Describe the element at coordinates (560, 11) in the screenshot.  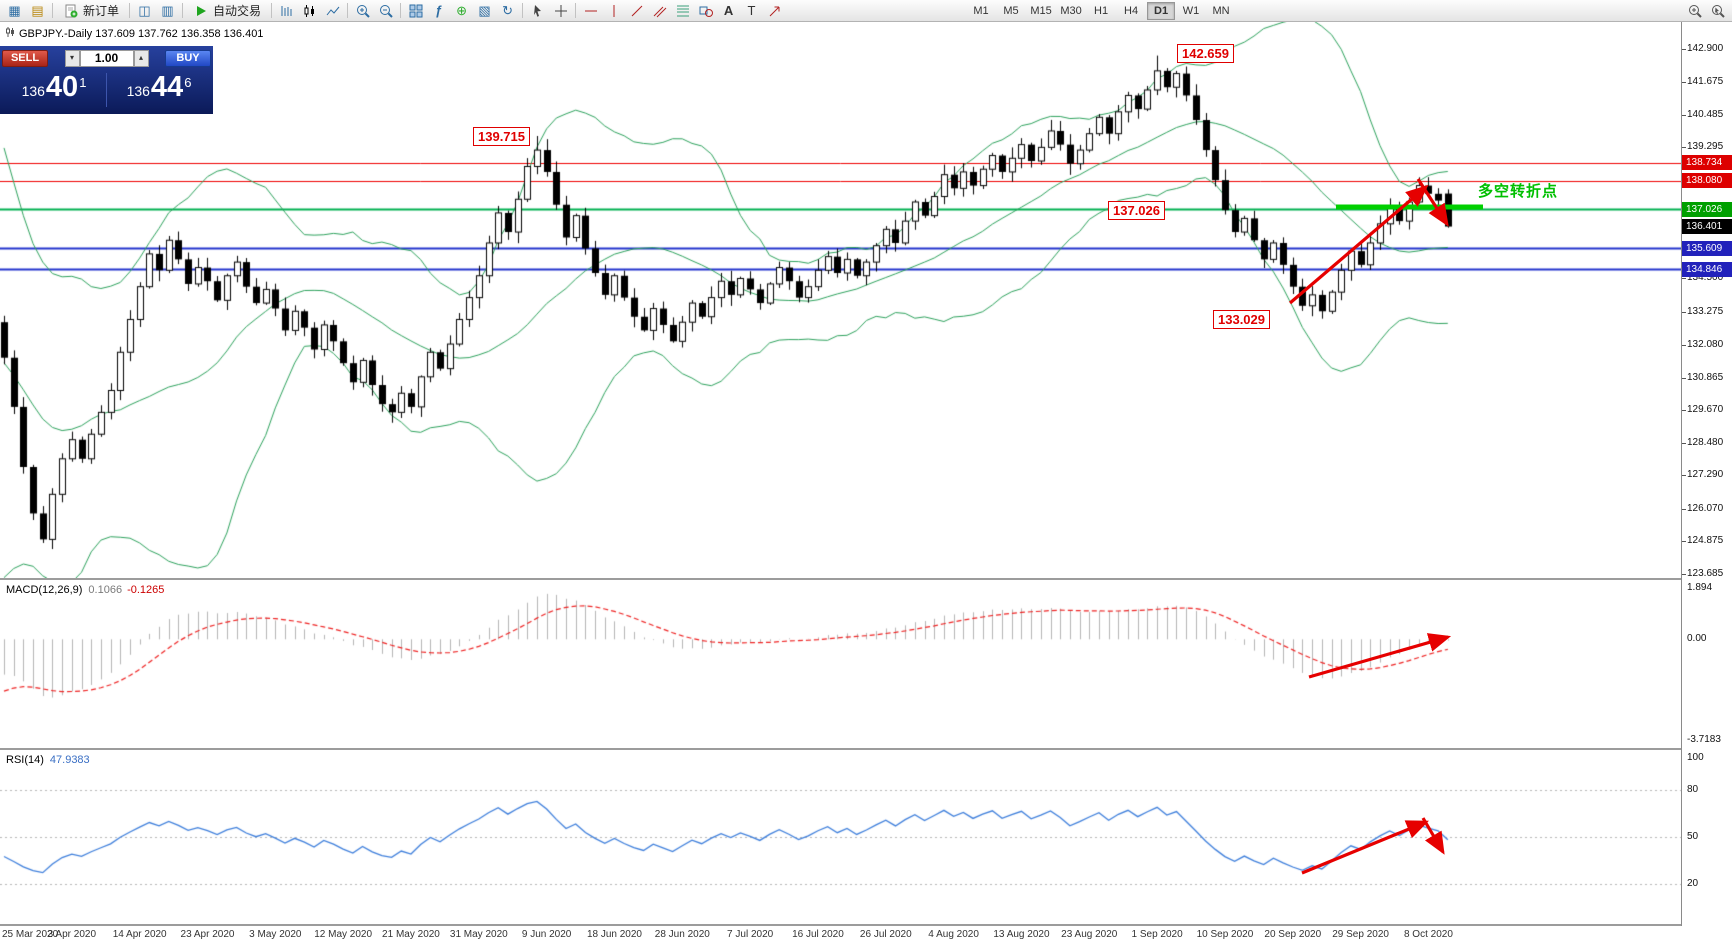
I see `crosshair-icon` at that location.